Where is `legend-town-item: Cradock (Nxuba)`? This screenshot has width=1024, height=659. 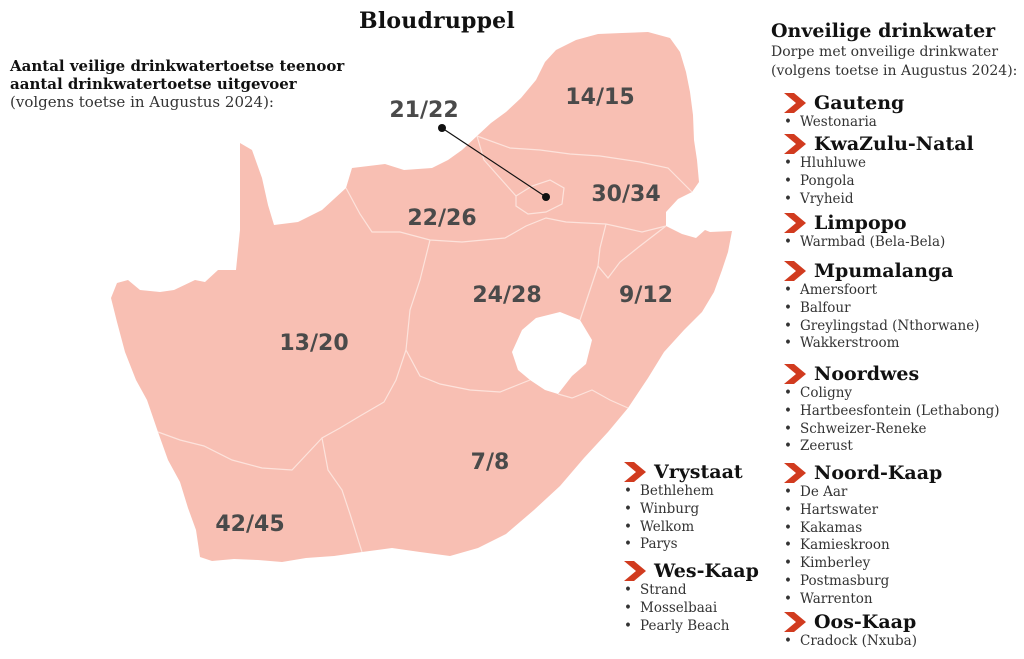 legend-town-item: Cradock (Nxuba) is located at coordinates (850, 642).